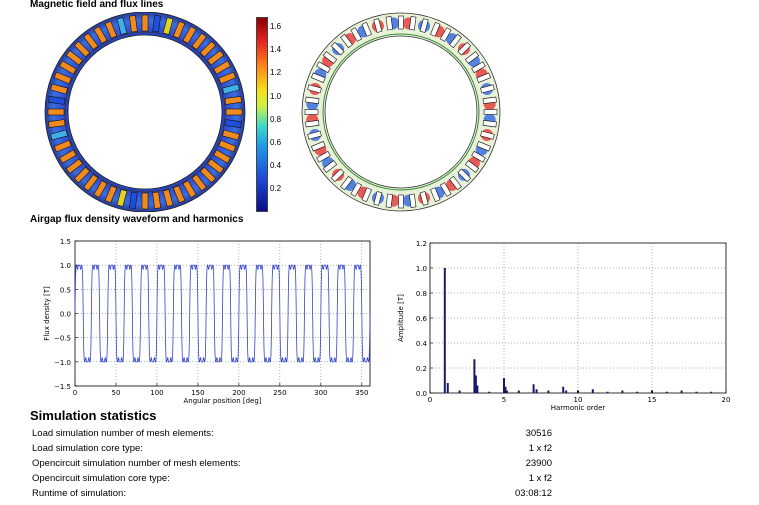 Image resolution: width=759 pixels, height=505 pixels. What do you see at coordinates (578, 400) in the screenshot?
I see `x-tick-label: 10` at bounding box center [578, 400].